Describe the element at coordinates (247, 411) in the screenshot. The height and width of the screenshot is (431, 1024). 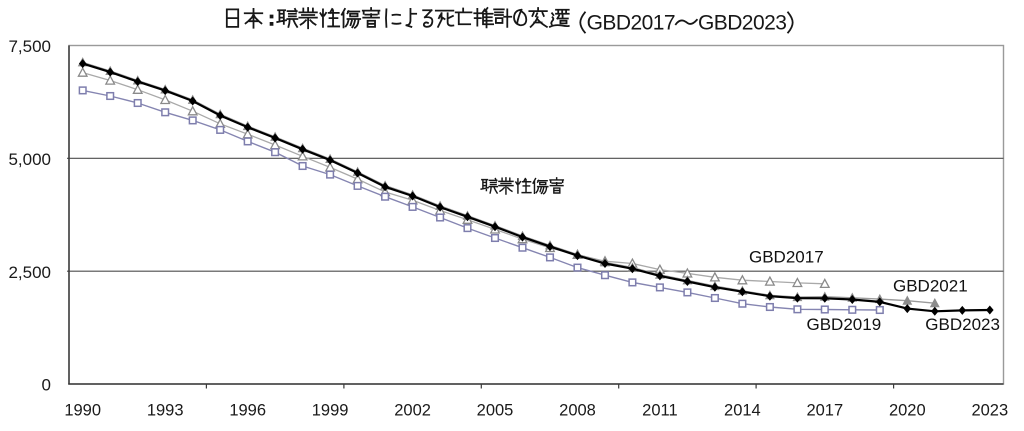
I see `svg-text: 1996` at that location.